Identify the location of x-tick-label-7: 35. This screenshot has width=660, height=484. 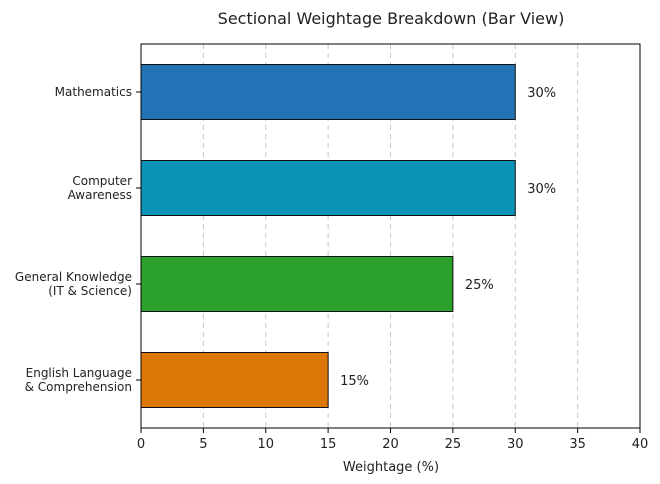
(577, 444).